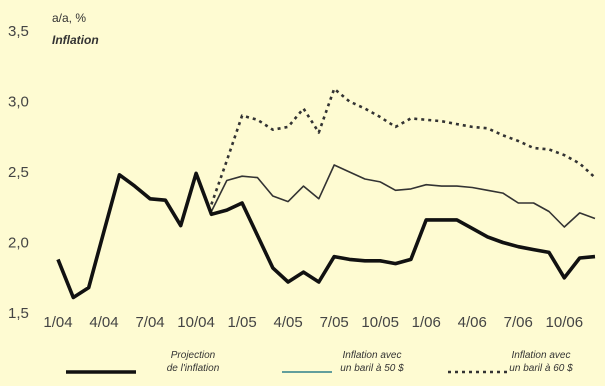 The width and height of the screenshot is (605, 386). What do you see at coordinates (196, 322) in the screenshot?
I see `x-tick-label: 10/04` at bounding box center [196, 322].